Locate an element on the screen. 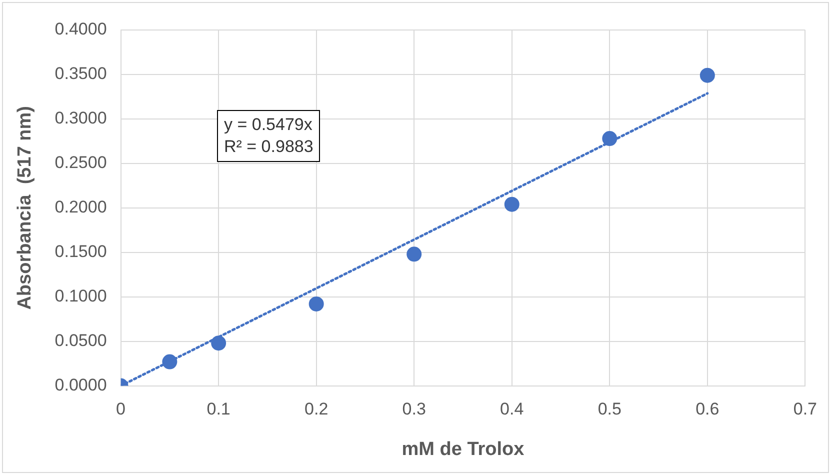 This screenshot has width=831, height=475. annotation: y = 0.5479x is located at coordinates (269, 125).